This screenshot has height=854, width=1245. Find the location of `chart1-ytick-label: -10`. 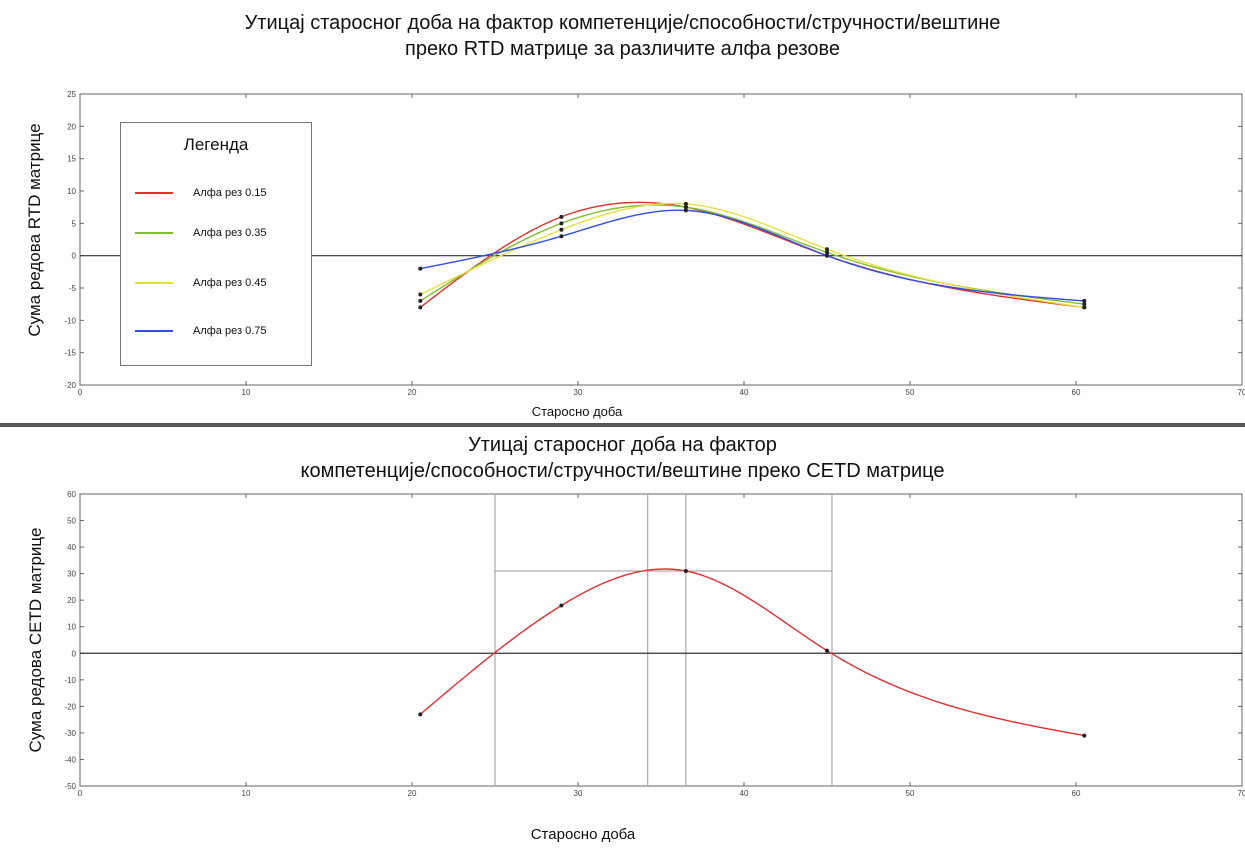

chart1-ytick-label: -10 is located at coordinates (70, 320).